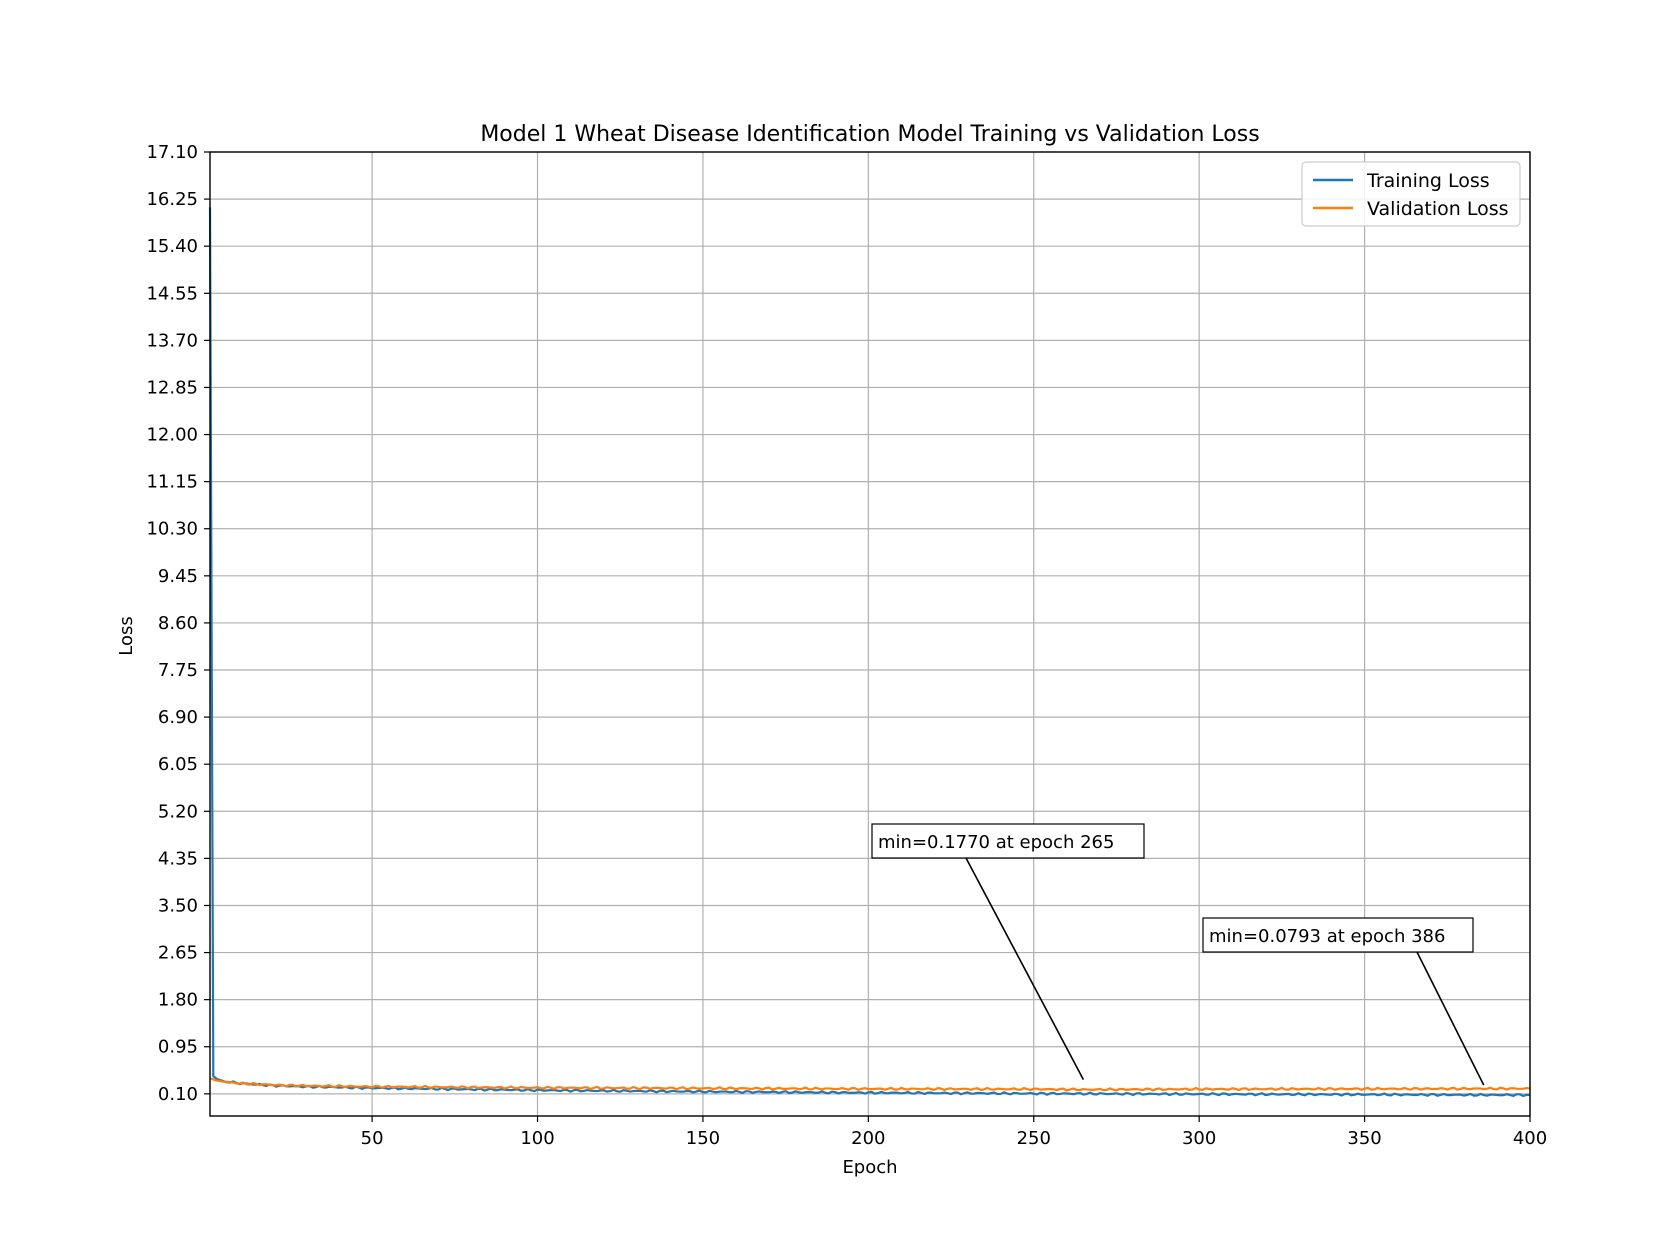 This screenshot has height=1260, width=1680. What do you see at coordinates (1530, 1138) in the screenshot?
I see `x-tick-label: 400` at bounding box center [1530, 1138].